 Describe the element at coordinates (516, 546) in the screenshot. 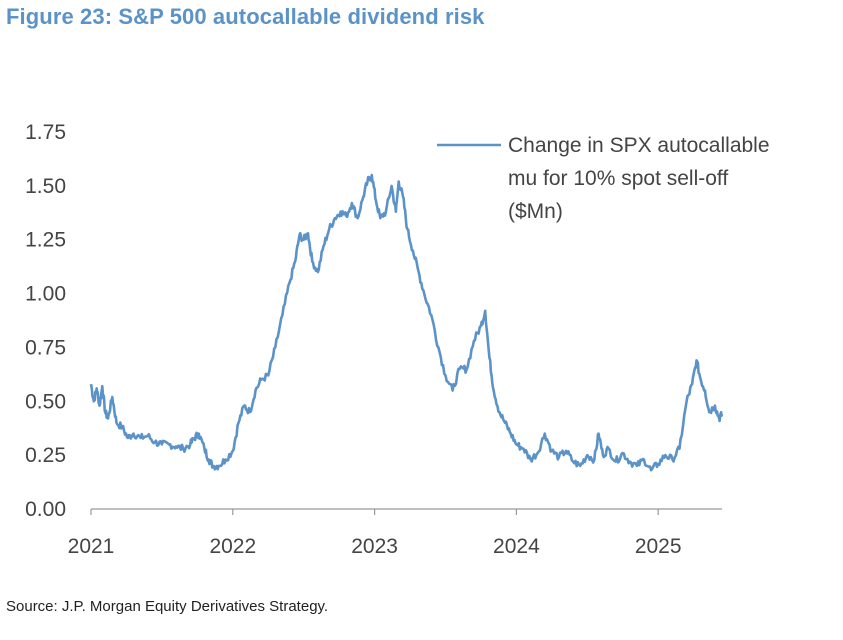

I see `x-tick-label: 2024` at that location.